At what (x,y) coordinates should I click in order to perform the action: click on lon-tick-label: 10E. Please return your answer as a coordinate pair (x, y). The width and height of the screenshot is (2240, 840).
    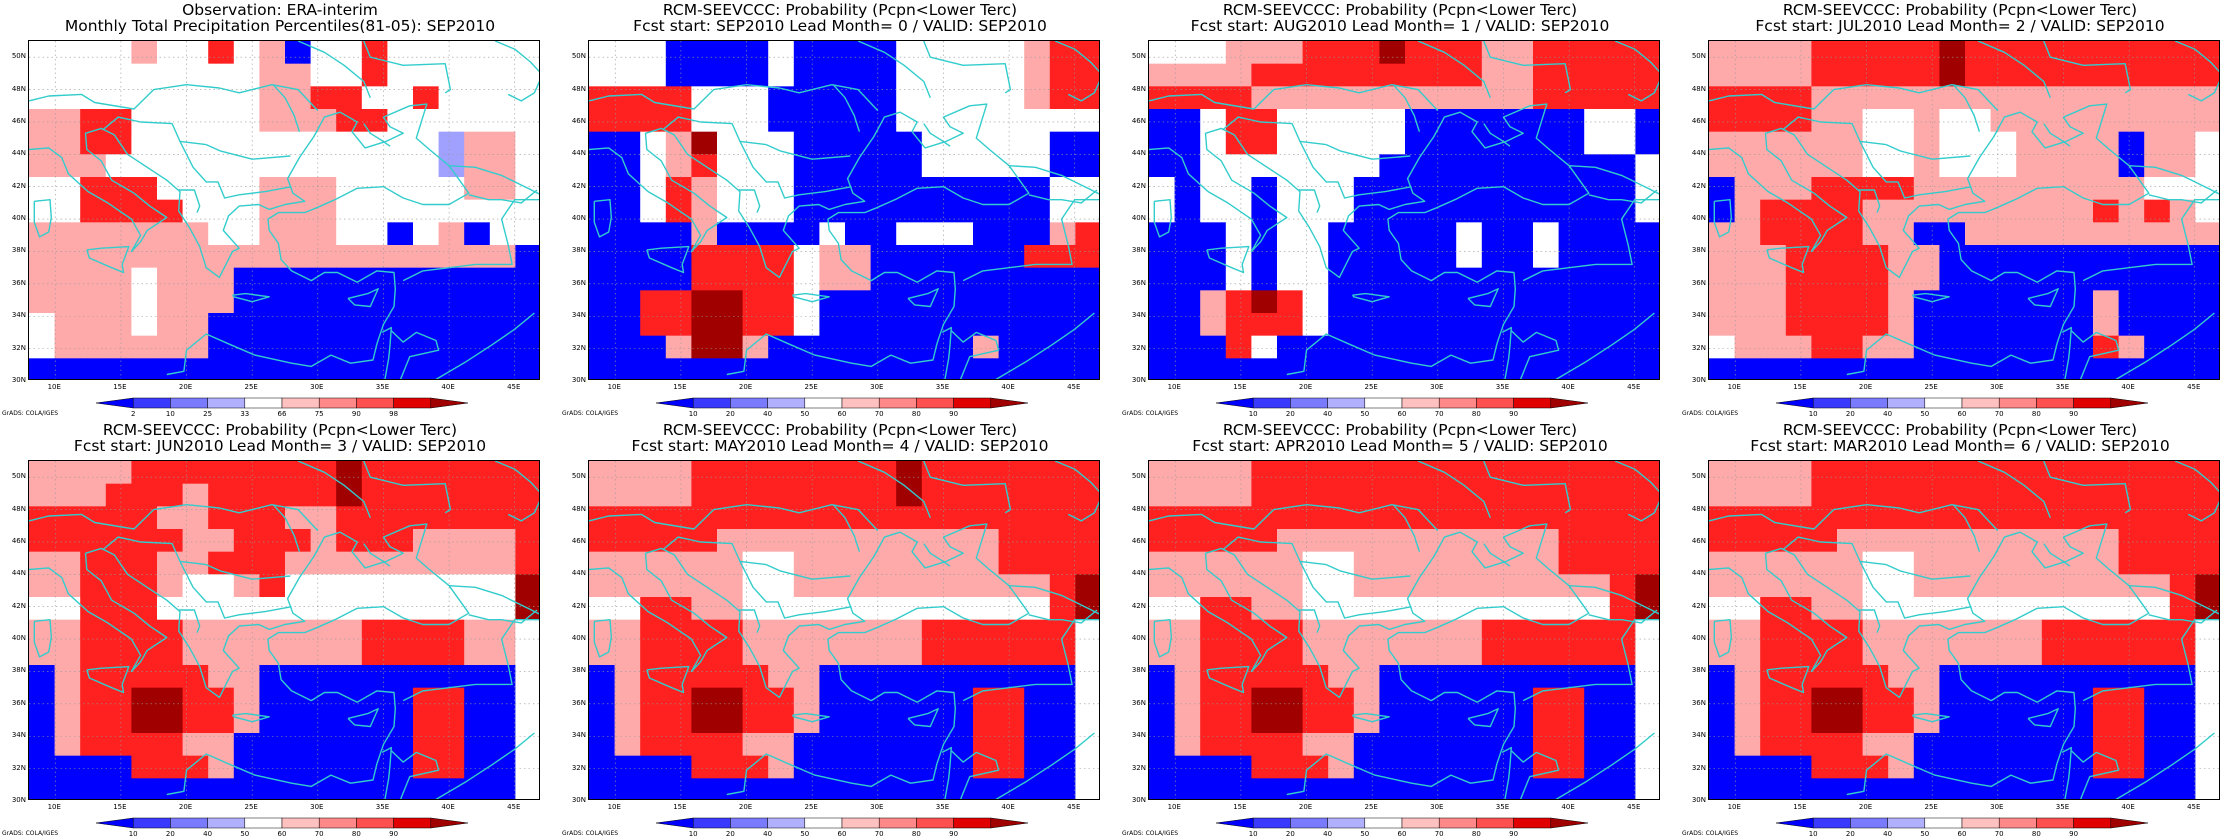
    Looking at the image, I should click on (614, 387).